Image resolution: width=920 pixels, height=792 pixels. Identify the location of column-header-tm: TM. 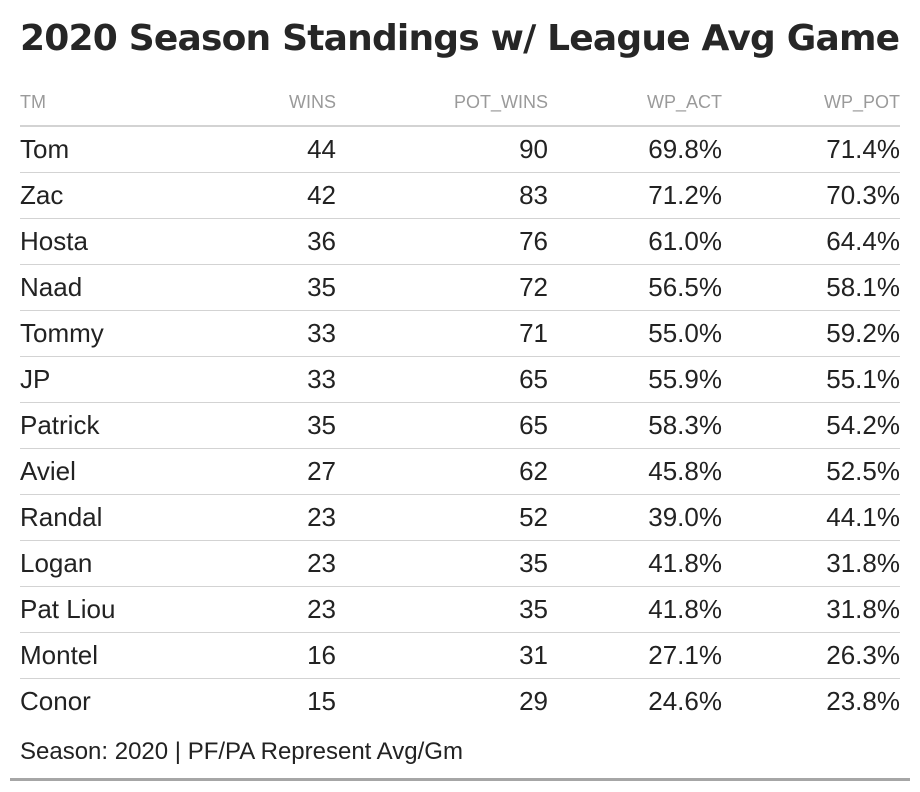
(115, 103).